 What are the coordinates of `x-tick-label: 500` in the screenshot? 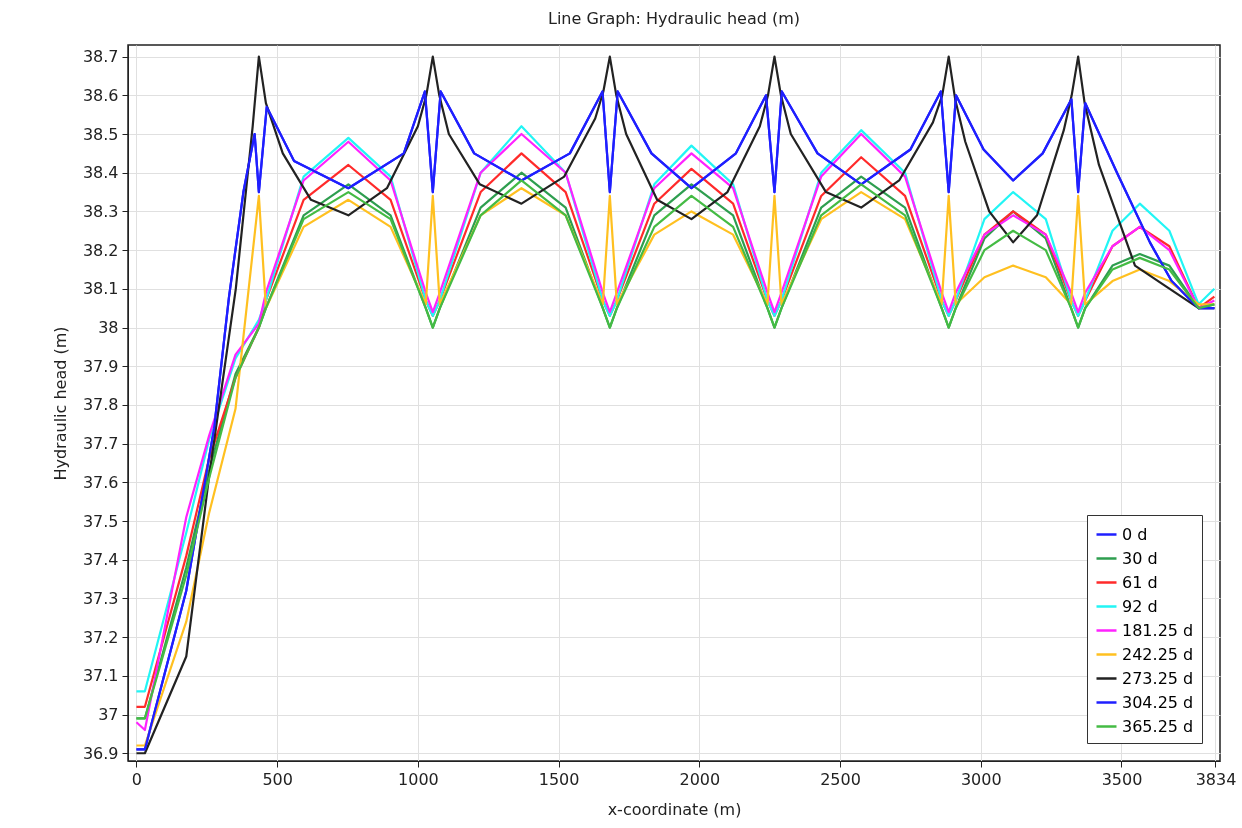 It's located at (277, 779).